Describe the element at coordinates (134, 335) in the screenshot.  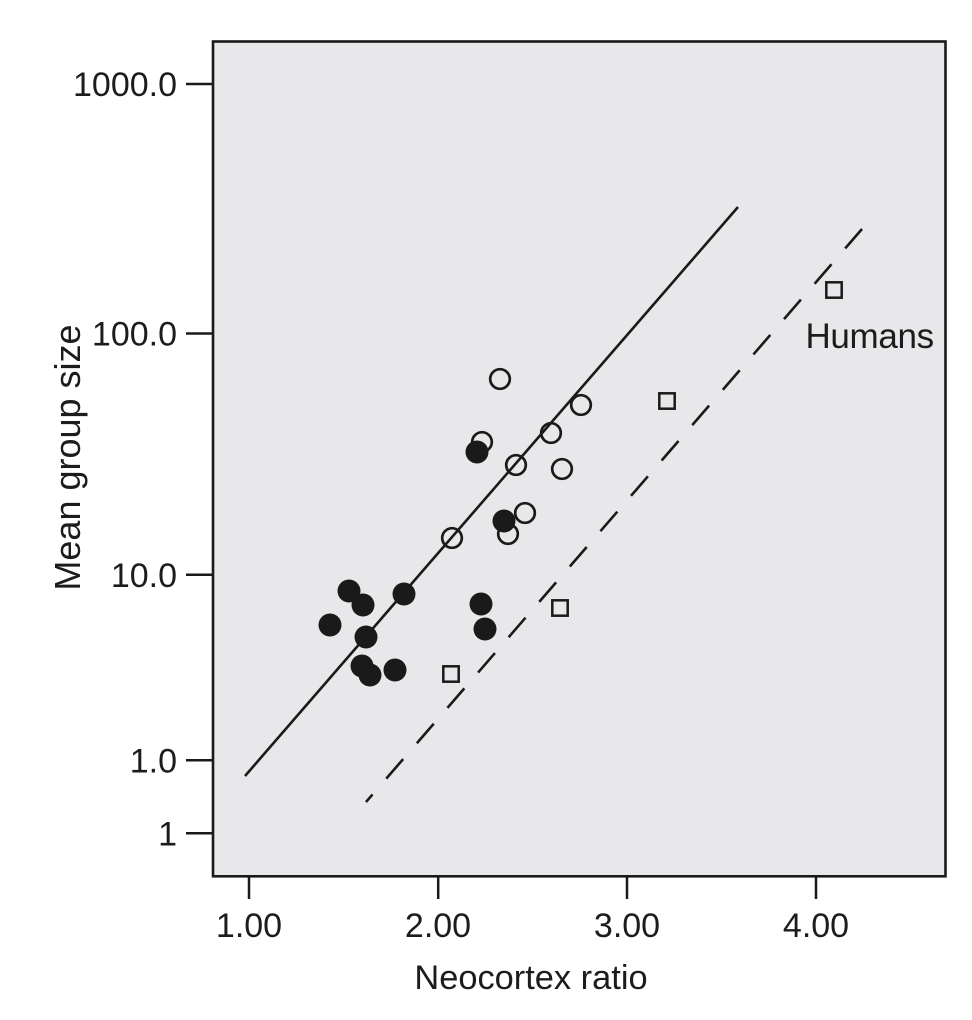
I see `svg-text: 100.0` at that location.